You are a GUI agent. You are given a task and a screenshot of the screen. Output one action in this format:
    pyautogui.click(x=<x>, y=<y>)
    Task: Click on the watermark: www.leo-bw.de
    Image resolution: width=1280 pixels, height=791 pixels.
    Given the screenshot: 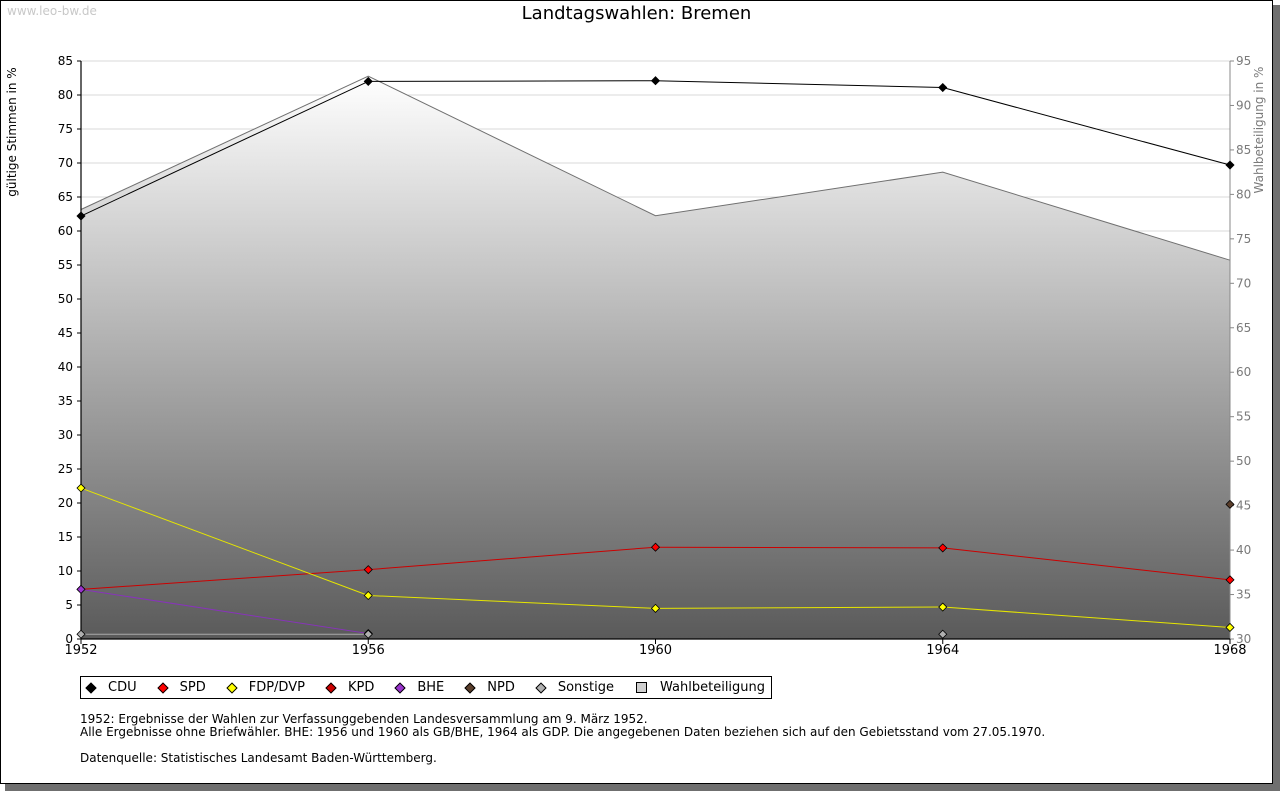 What is the action you would take?
    pyautogui.click(x=52, y=11)
    